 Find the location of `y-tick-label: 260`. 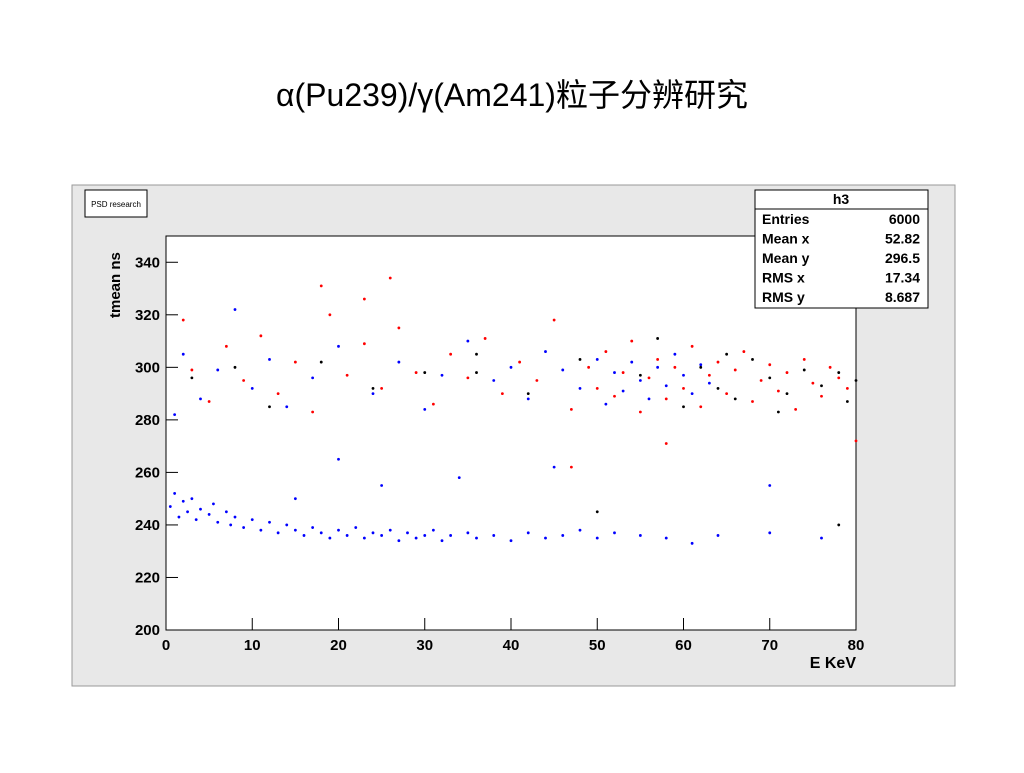

y-tick-label: 260 is located at coordinates (147, 472).